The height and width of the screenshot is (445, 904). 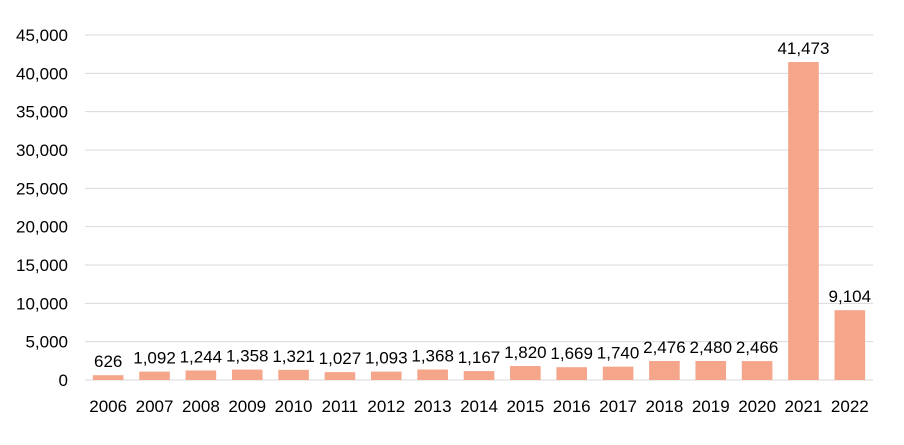 I want to click on y-tick-label: 0, so click(x=63, y=380).